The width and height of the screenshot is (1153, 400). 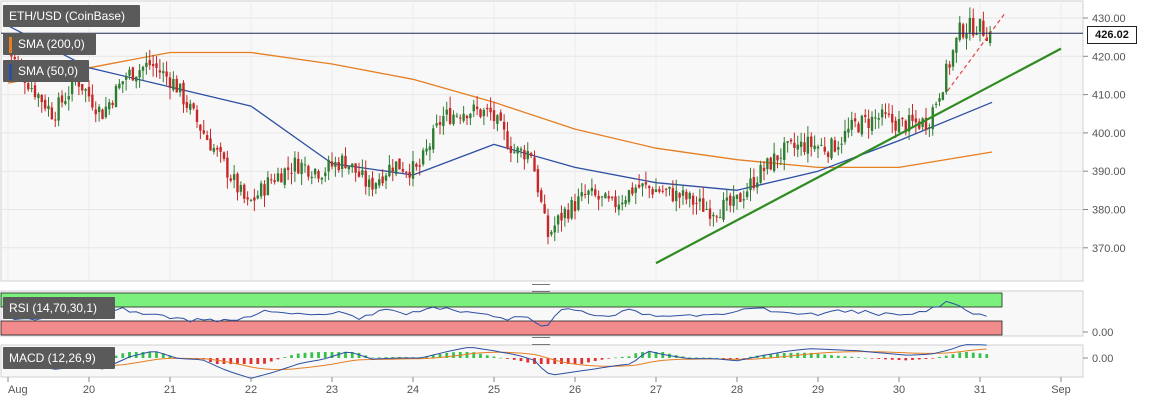 I want to click on macd-tick-label: 0.00, so click(x=1102, y=359).